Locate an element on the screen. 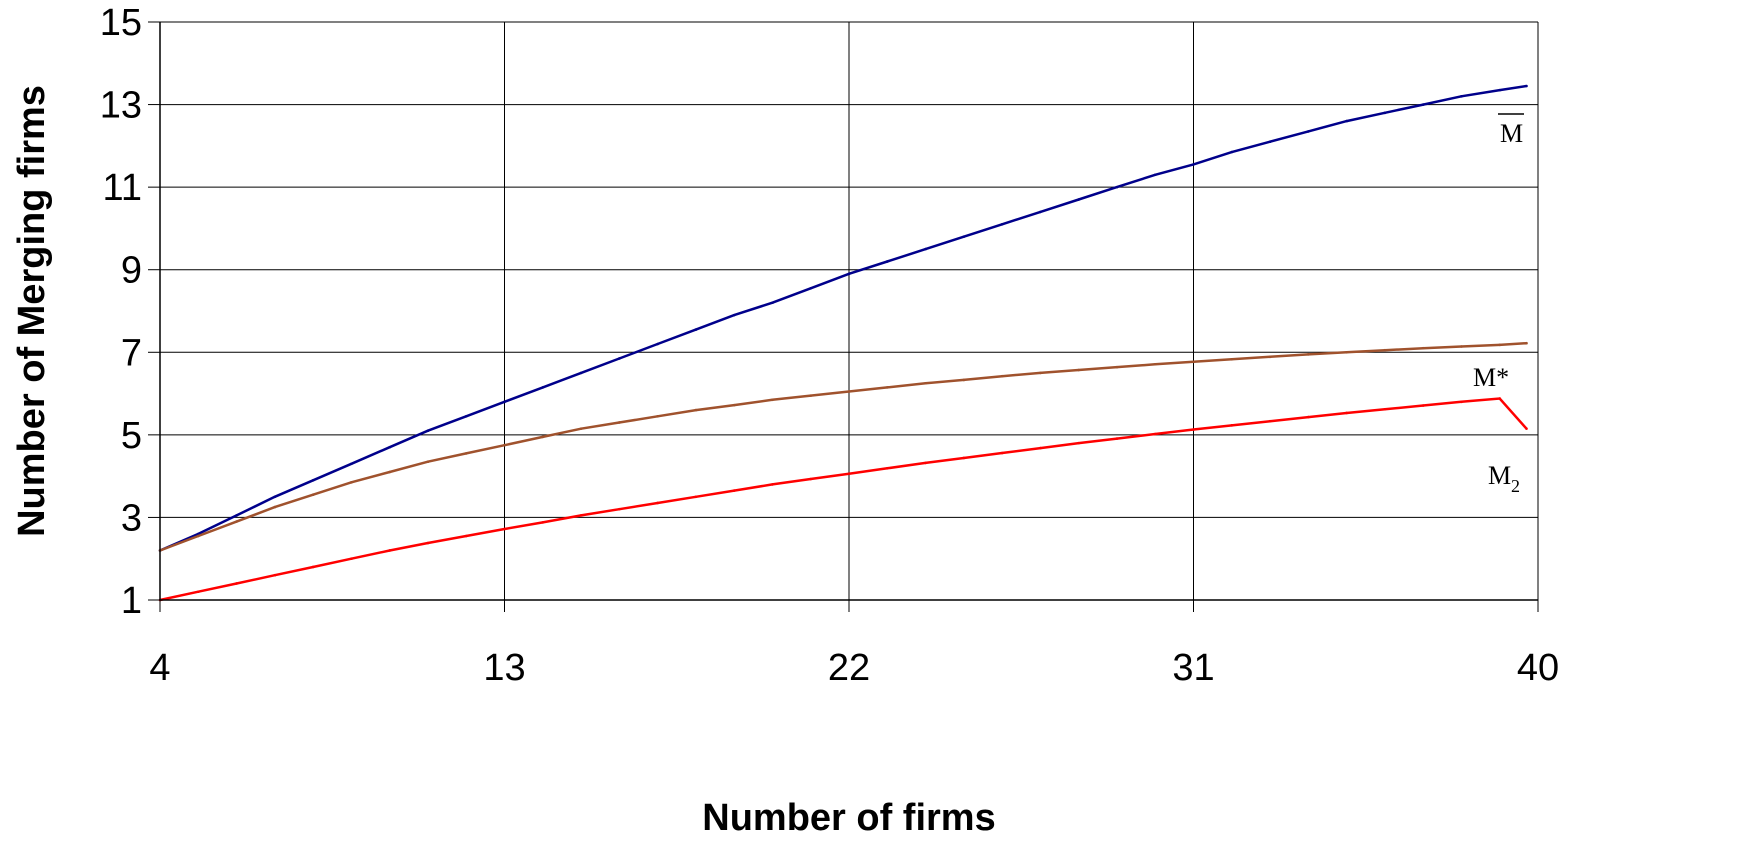 The image size is (1750, 844). x-tick-label: 40 is located at coordinates (1538, 668).